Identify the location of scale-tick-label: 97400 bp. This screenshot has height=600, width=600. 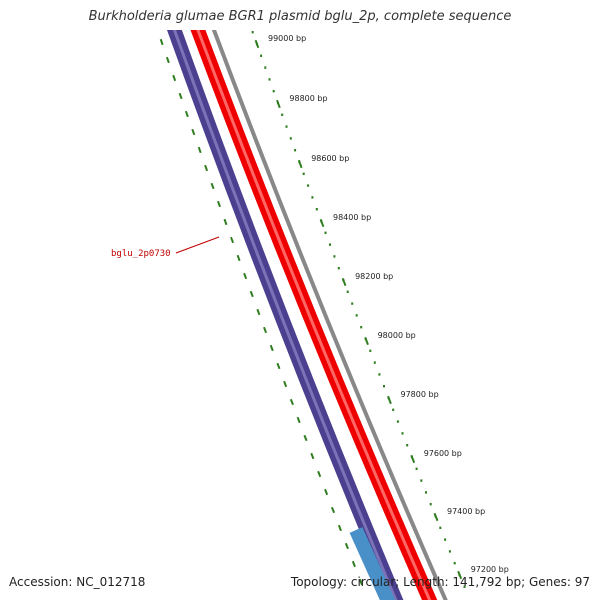
(466, 511).